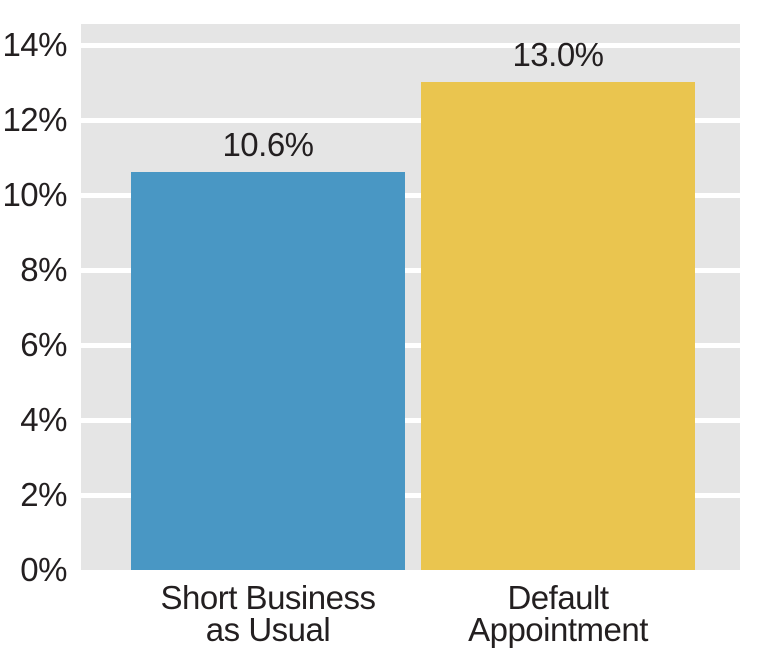 The height and width of the screenshot is (666, 766). What do you see at coordinates (43, 419) in the screenshot?
I see `y-tick-label: 4%` at bounding box center [43, 419].